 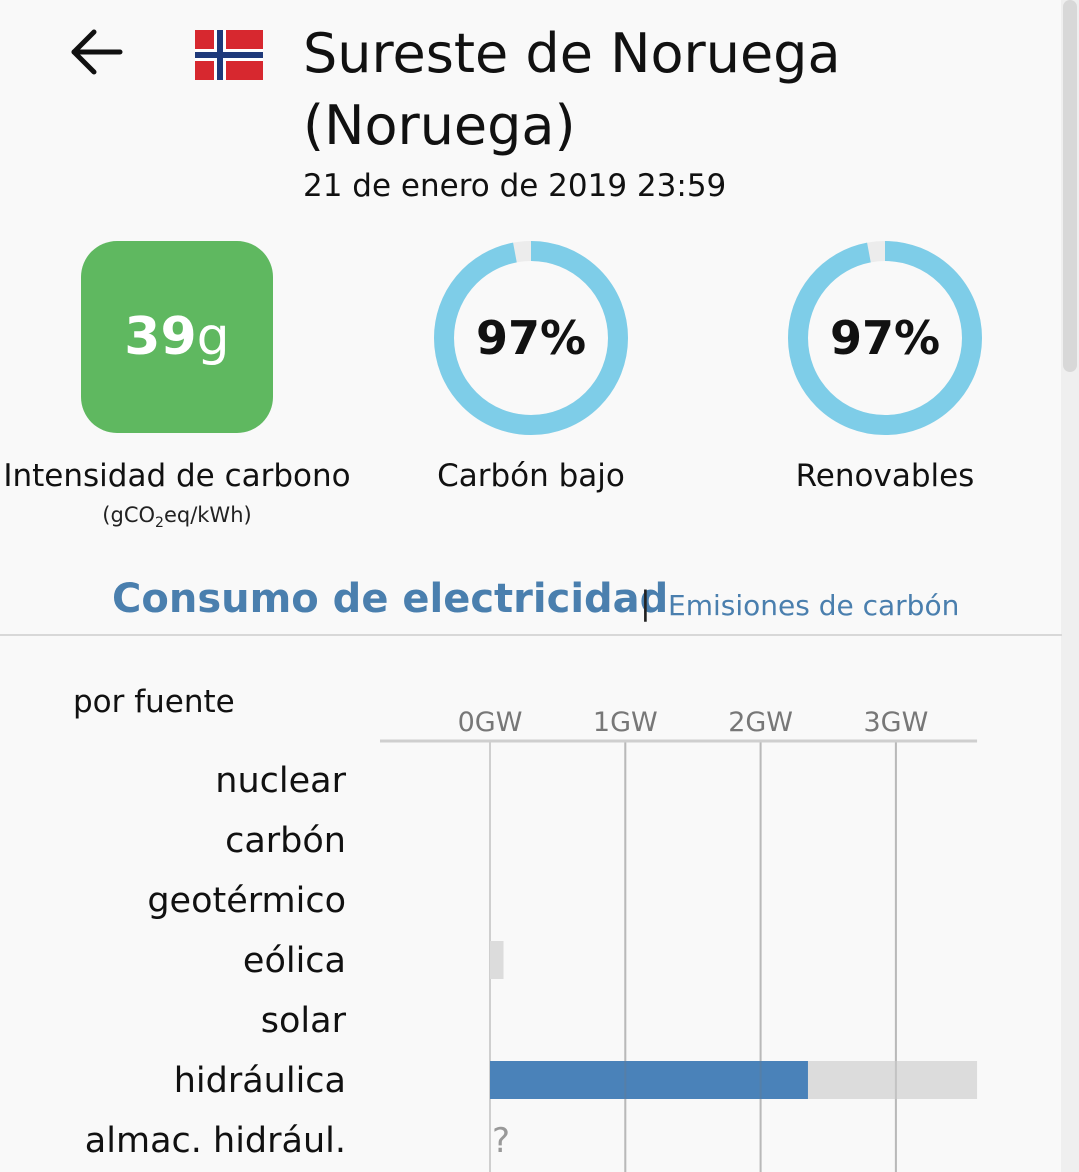 I want to click on arrow-left-icon, so click(x=97, y=52).